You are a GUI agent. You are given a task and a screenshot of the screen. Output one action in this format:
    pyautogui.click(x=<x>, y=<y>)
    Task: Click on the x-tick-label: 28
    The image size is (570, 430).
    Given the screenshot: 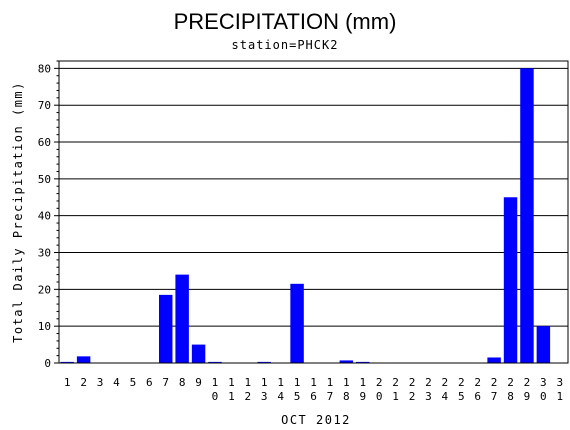 What is the action you would take?
    pyautogui.click(x=510, y=389)
    